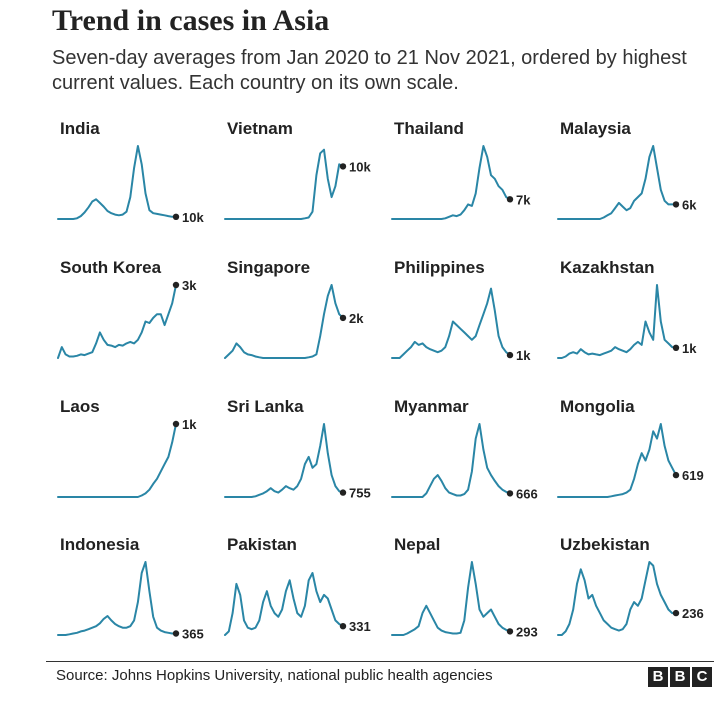  Describe the element at coordinates (260, 128) in the screenshot. I see `panel-name: Vietnam` at that location.